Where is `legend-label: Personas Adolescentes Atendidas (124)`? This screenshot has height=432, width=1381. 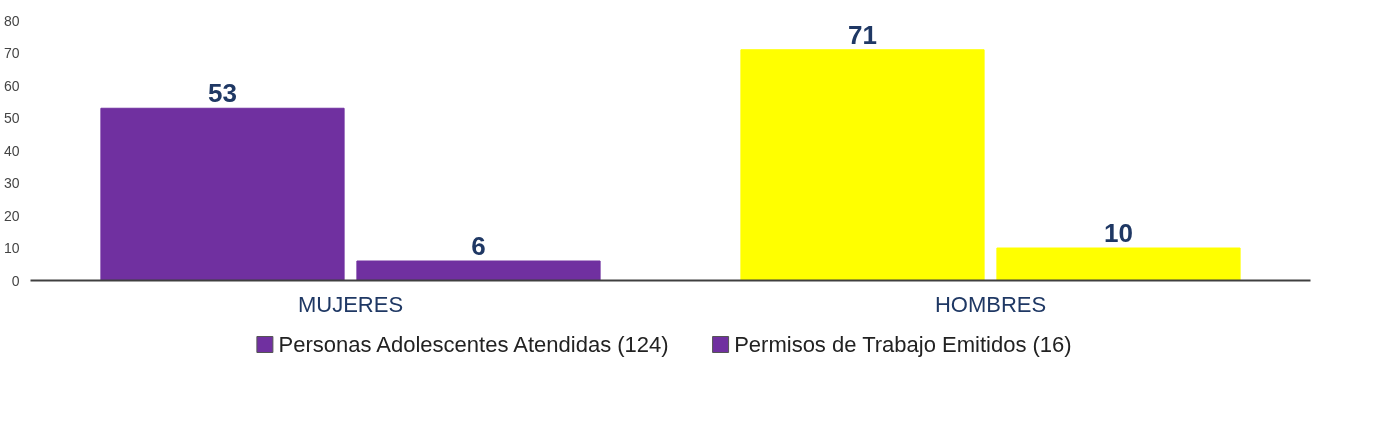
legend-label: Personas Adolescentes Atendidas (124) is located at coordinates (473, 344).